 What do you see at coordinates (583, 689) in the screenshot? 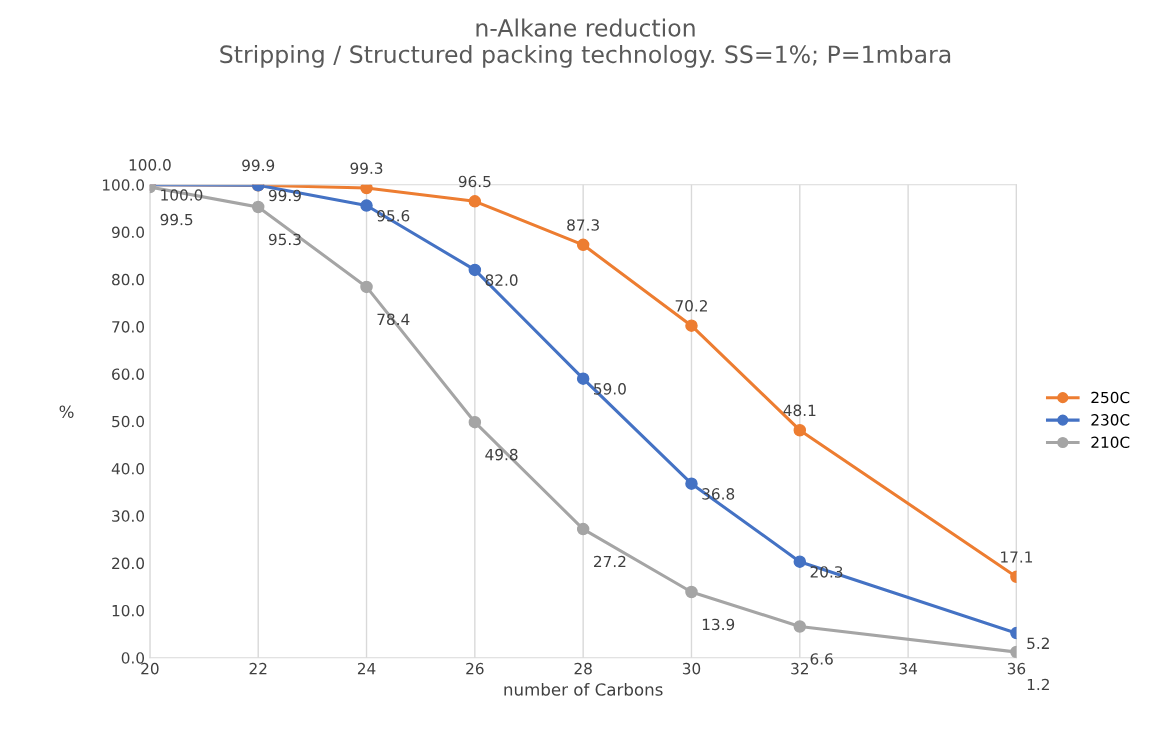
I see `x-axis-title: number of Carbons` at bounding box center [583, 689].